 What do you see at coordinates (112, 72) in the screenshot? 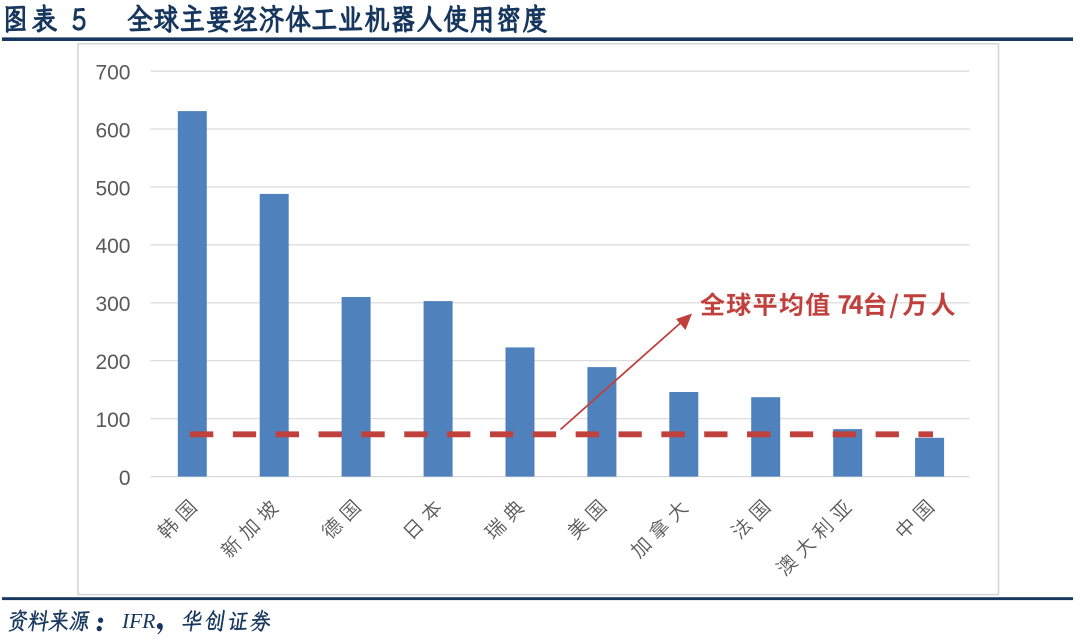
I see `svg-text: 700` at bounding box center [112, 72].